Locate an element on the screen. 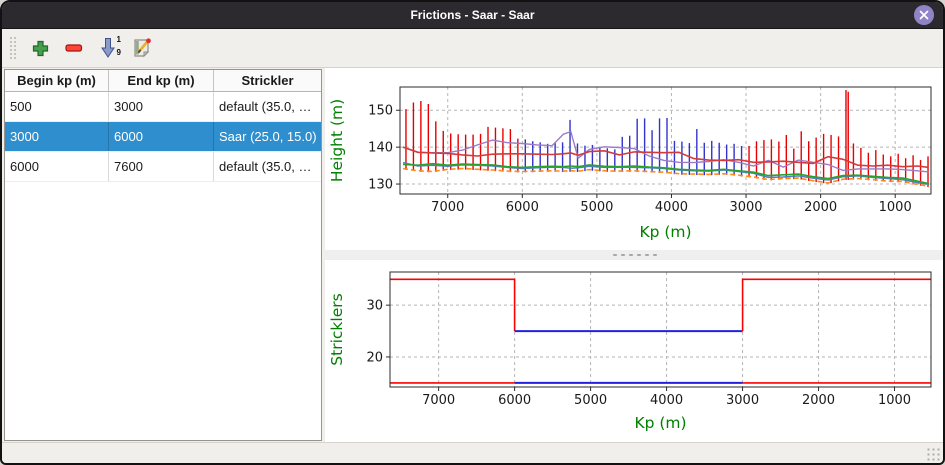 This screenshot has width=945, height=465. cell-end-kp: 3000 is located at coordinates (161, 106).